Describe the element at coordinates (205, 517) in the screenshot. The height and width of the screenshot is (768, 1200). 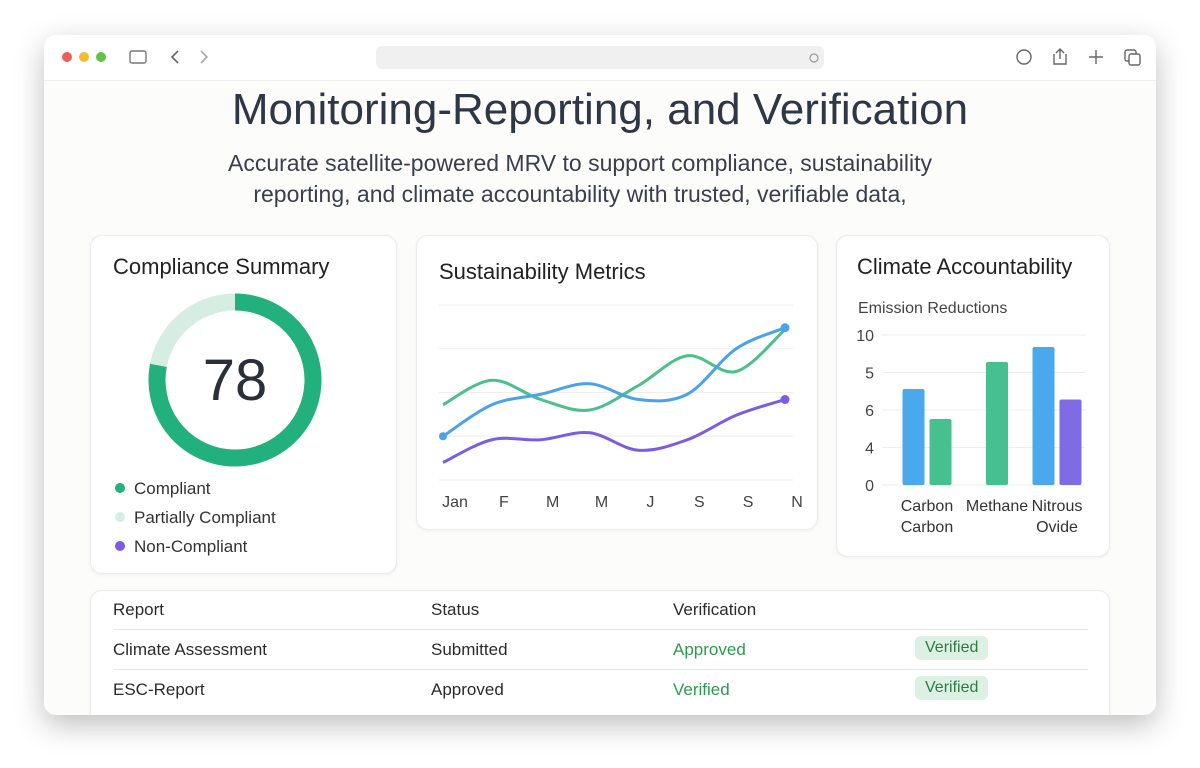
I see `legend-label: Partially Compliant` at that location.